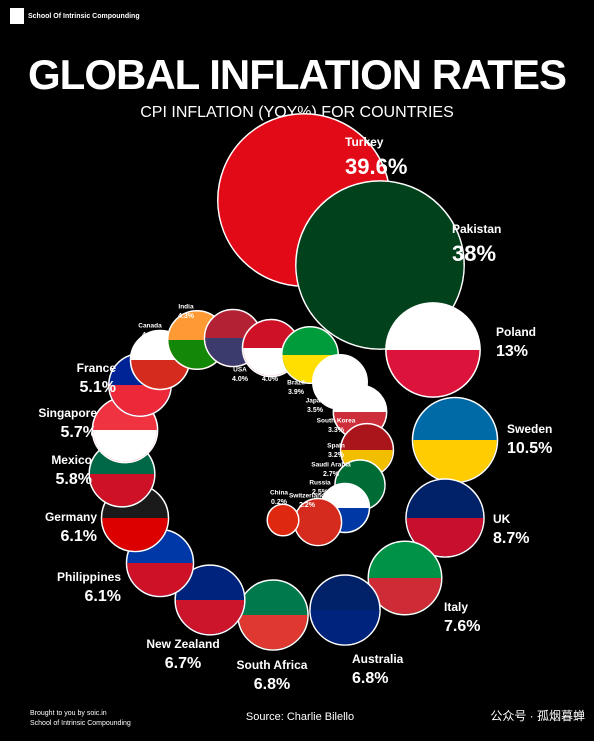 Image resolution: width=594 pixels, height=741 pixels. Describe the element at coordinates (150, 335) in the screenshot. I see `value-label: 4.4%` at that location.